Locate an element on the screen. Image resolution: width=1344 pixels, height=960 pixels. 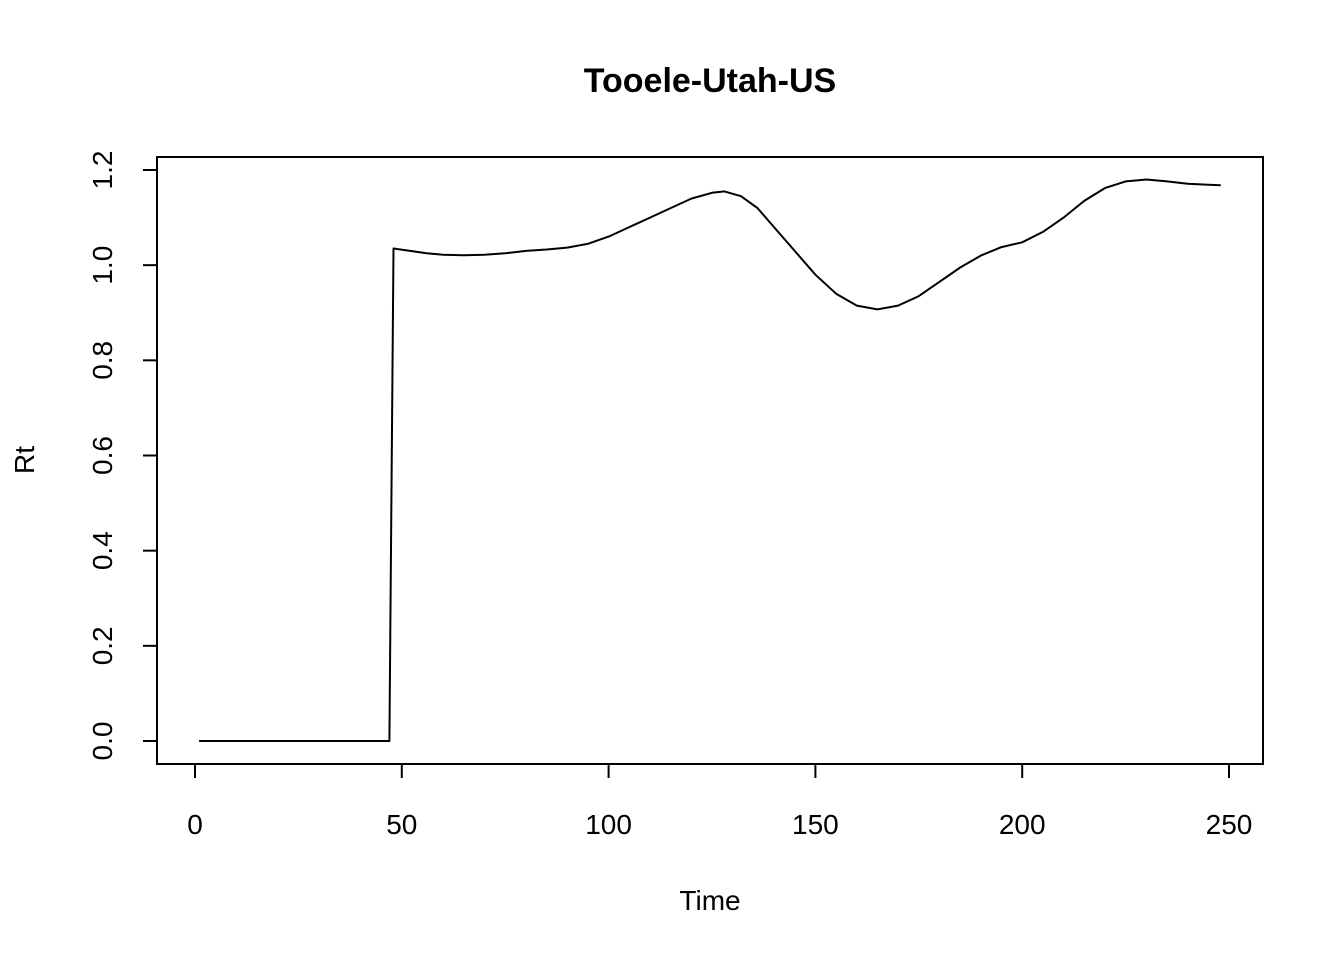
chart-title: Tooele-Utah-US is located at coordinates (710, 81).